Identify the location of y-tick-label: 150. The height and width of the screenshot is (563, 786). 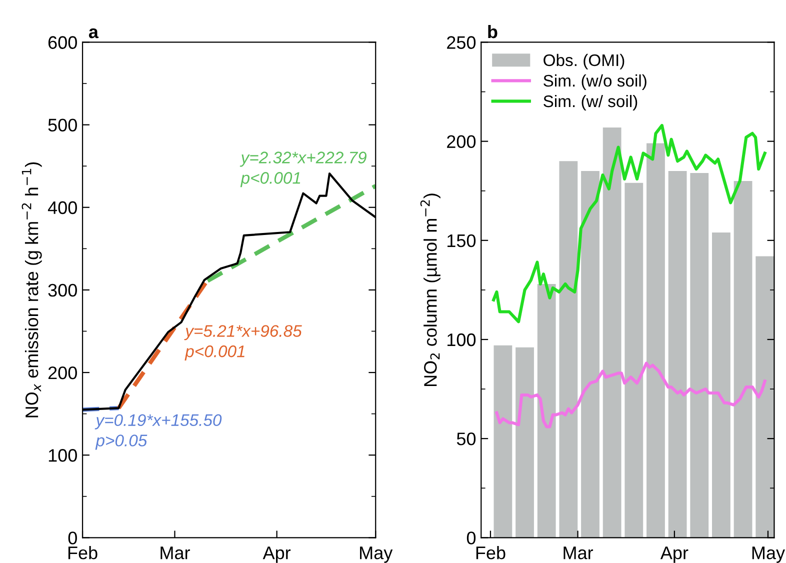
(462, 241).